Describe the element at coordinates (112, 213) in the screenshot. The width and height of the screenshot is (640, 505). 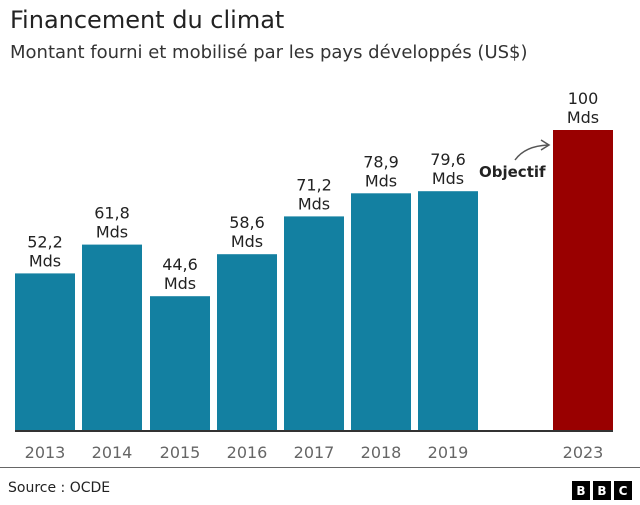
I see `value-label: 61,8` at that location.